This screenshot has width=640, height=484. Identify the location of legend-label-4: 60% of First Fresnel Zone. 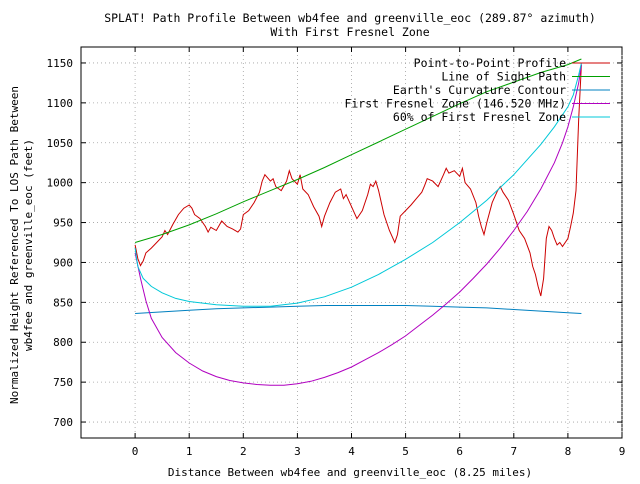
(479, 117).